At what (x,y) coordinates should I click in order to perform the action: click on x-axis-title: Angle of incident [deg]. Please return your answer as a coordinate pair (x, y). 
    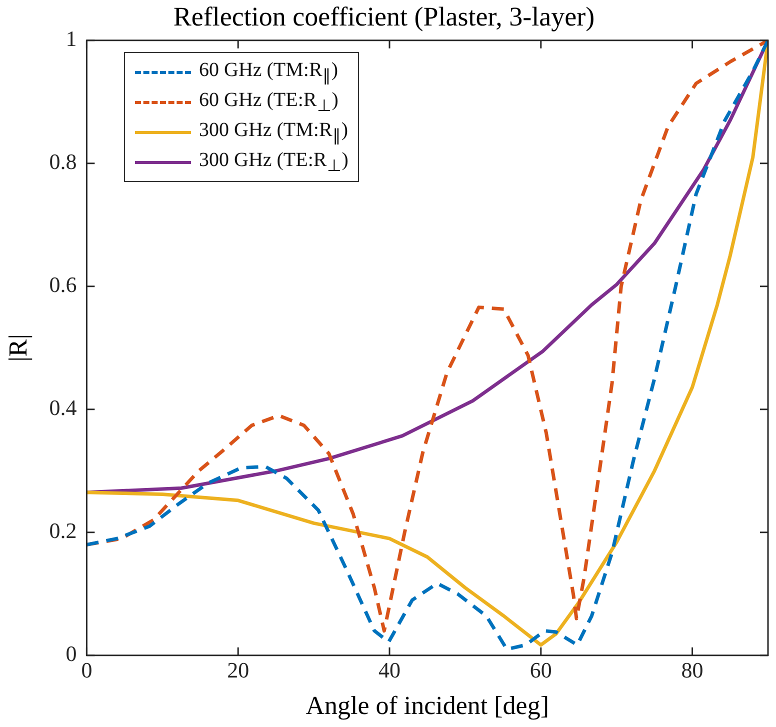
    Looking at the image, I should click on (428, 705).